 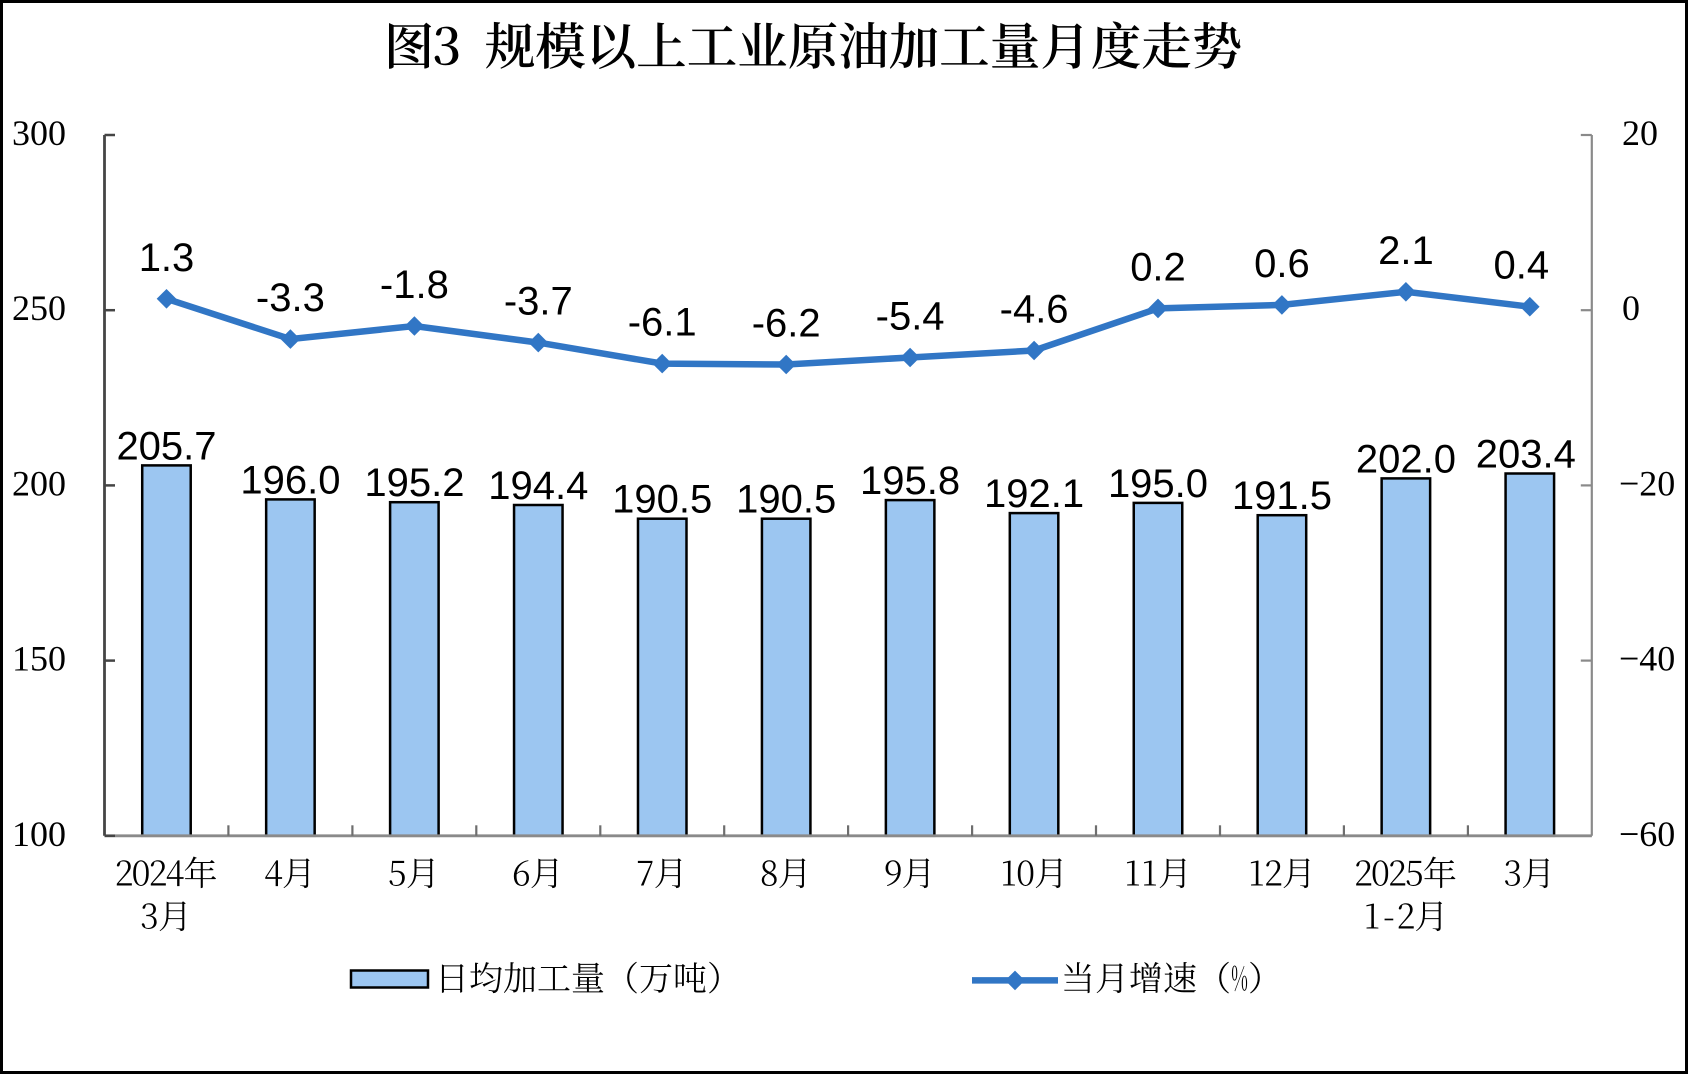 What do you see at coordinates (538, 302) in the screenshot?
I see `svg-text: -3.7` at bounding box center [538, 302].